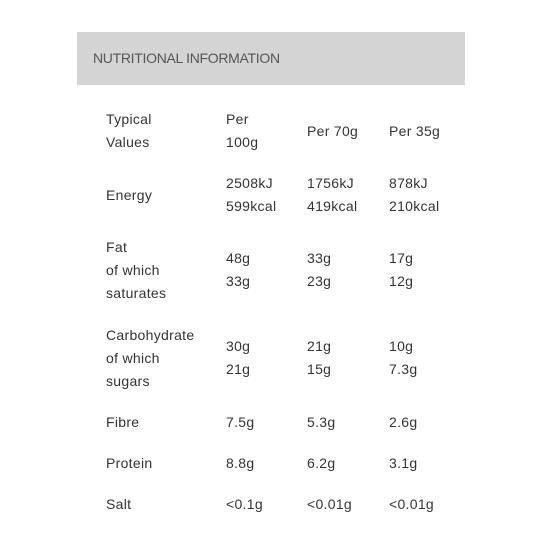 The height and width of the screenshot is (560, 560). Describe the element at coordinates (321, 421) in the screenshot. I see `cell-value: 5.3g` at that location.